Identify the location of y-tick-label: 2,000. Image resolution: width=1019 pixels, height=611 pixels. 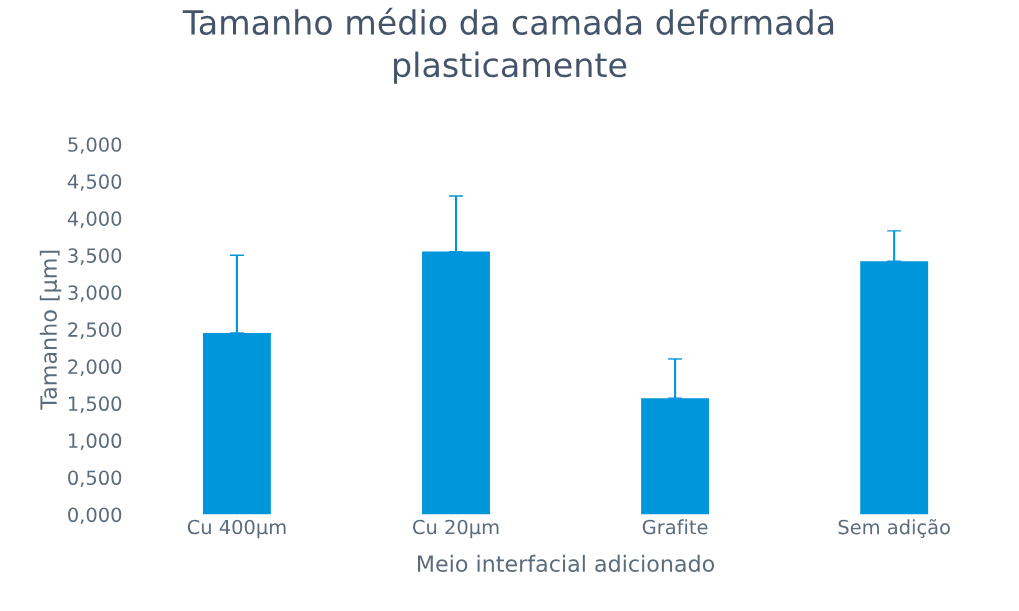
(95, 367).